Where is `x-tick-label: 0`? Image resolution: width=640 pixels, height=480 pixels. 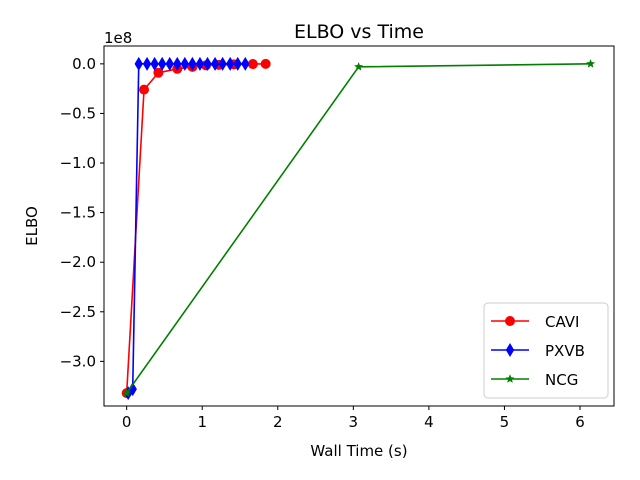
x-tick-label: 0 is located at coordinates (127, 422).